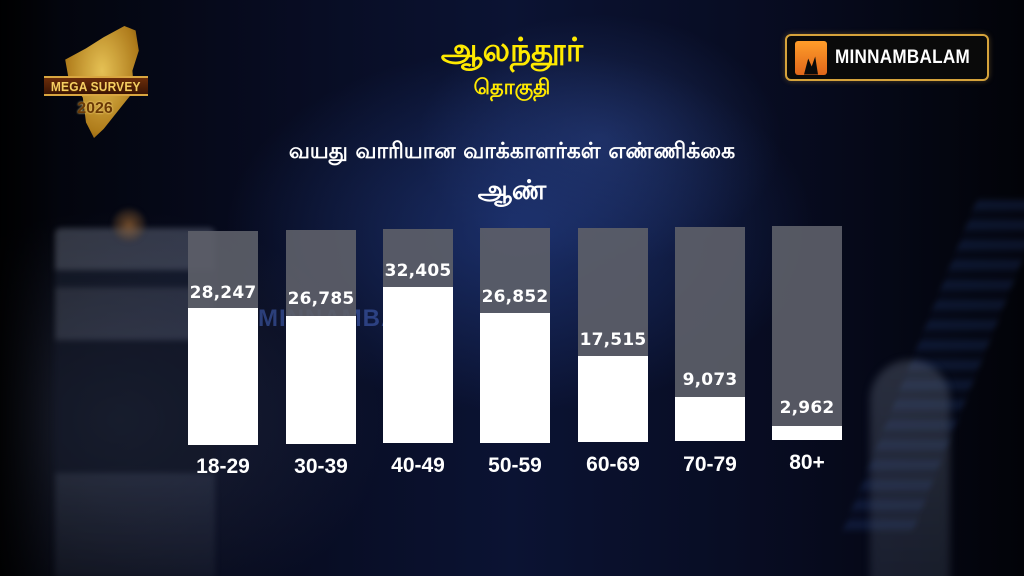 The height and width of the screenshot is (576, 1024). I want to click on bar-value-label: 26,852, so click(515, 297).